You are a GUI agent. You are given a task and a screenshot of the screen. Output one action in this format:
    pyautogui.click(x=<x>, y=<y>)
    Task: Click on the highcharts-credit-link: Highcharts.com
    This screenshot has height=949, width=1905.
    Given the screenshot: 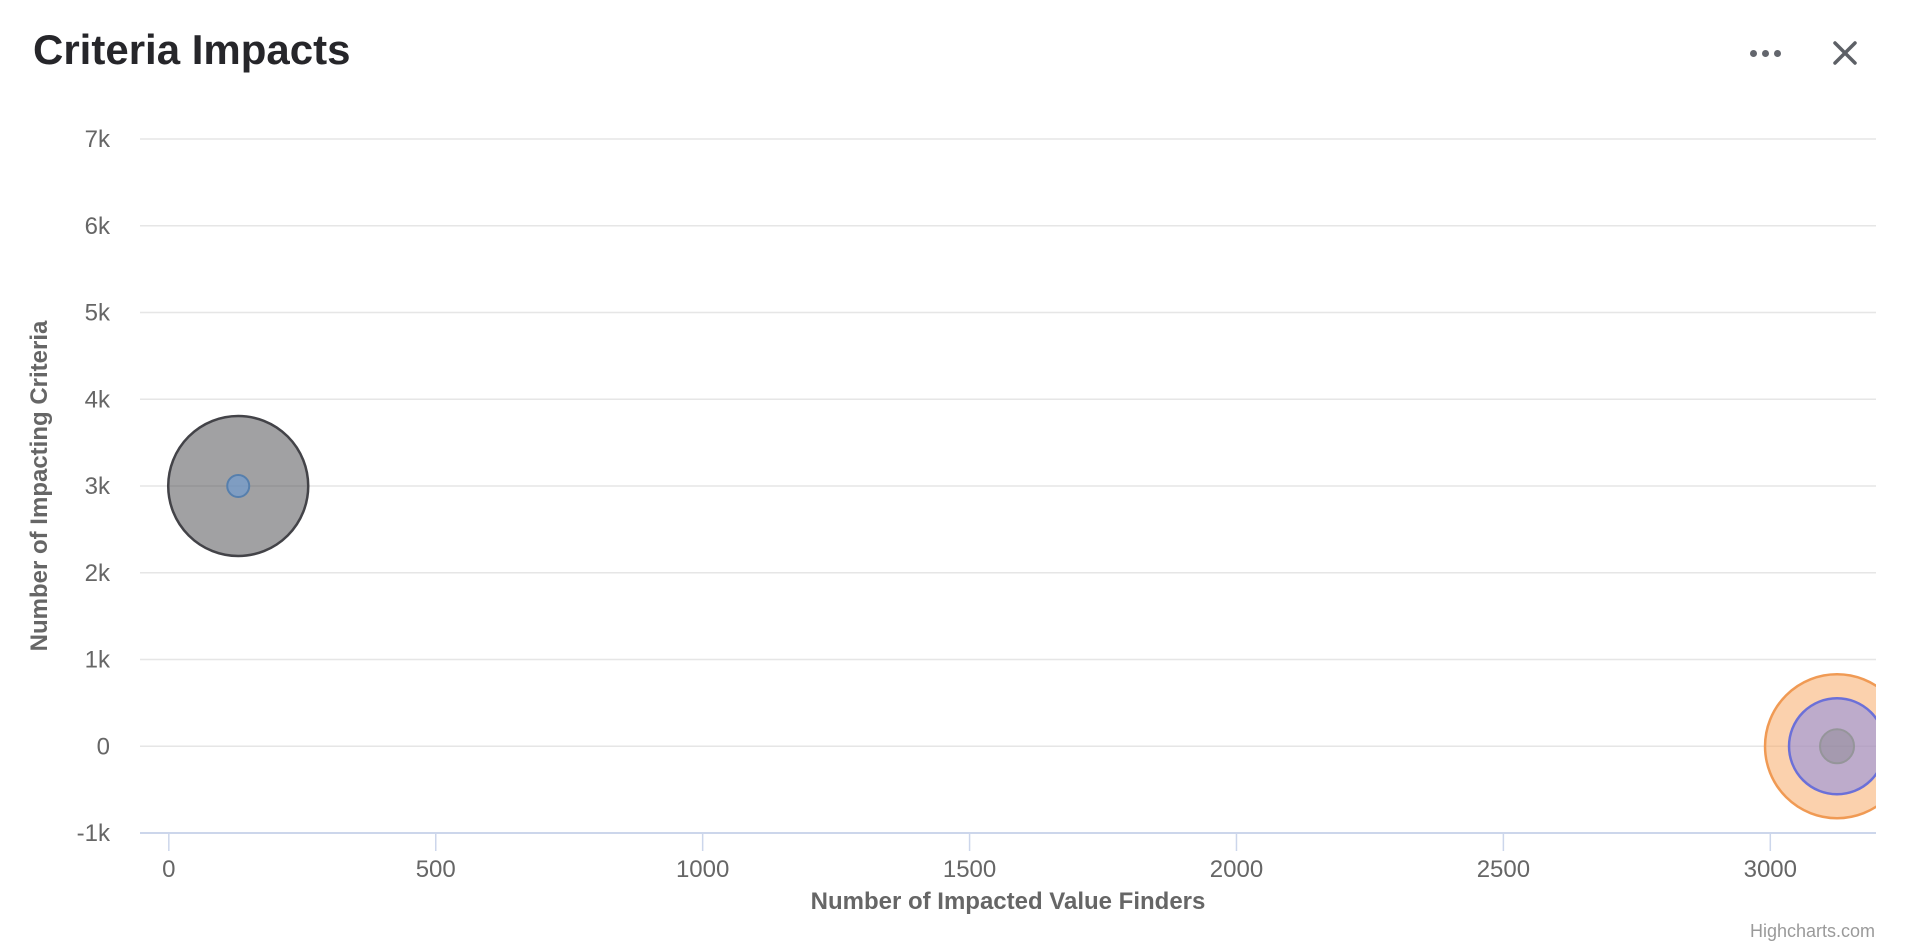 What is the action you would take?
    pyautogui.click(x=1812, y=931)
    